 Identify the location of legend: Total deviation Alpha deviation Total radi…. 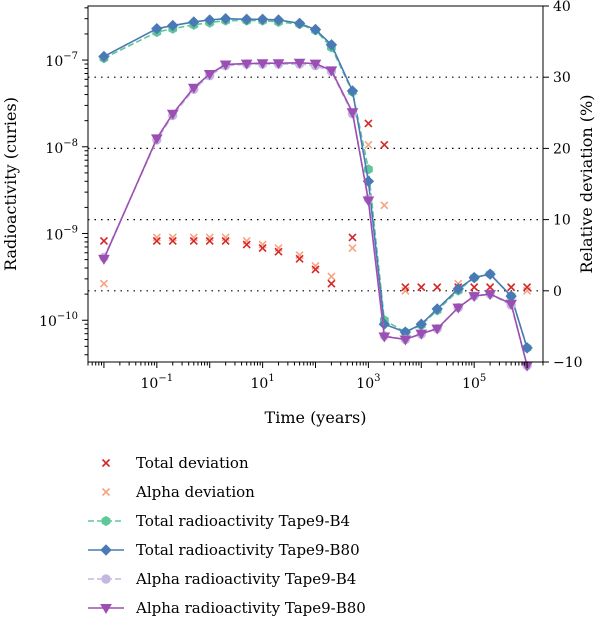
(227, 535).